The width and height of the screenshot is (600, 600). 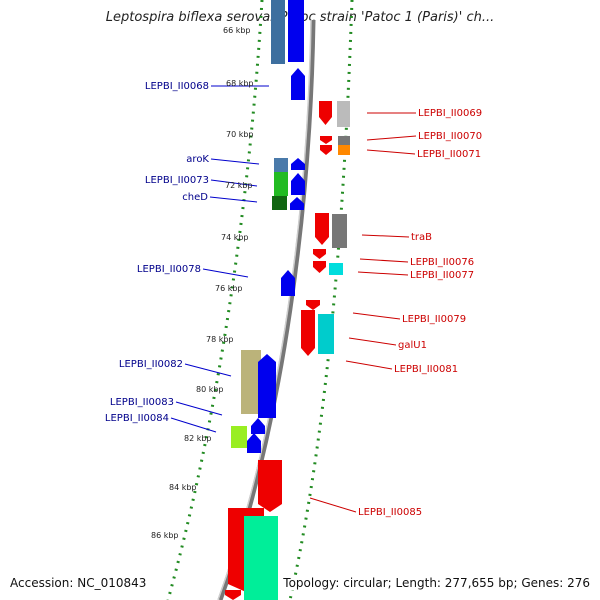 I want to click on tick-label: 66 kbp, so click(x=237, y=30).